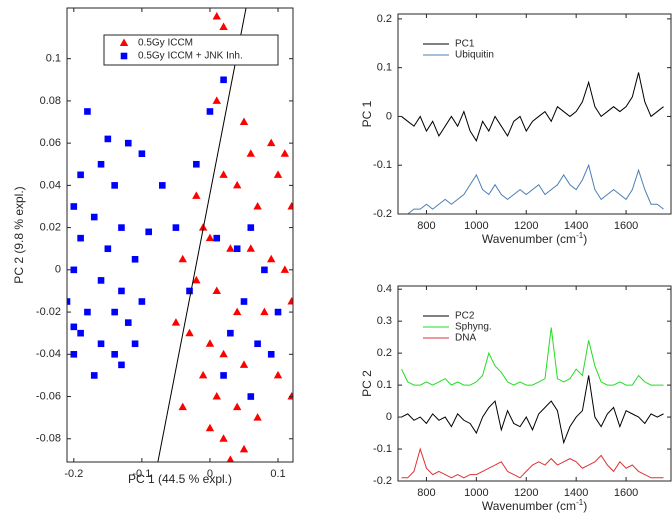  Describe the element at coordinates (465, 44) in the screenshot. I see `legend-label: PC1` at that location.